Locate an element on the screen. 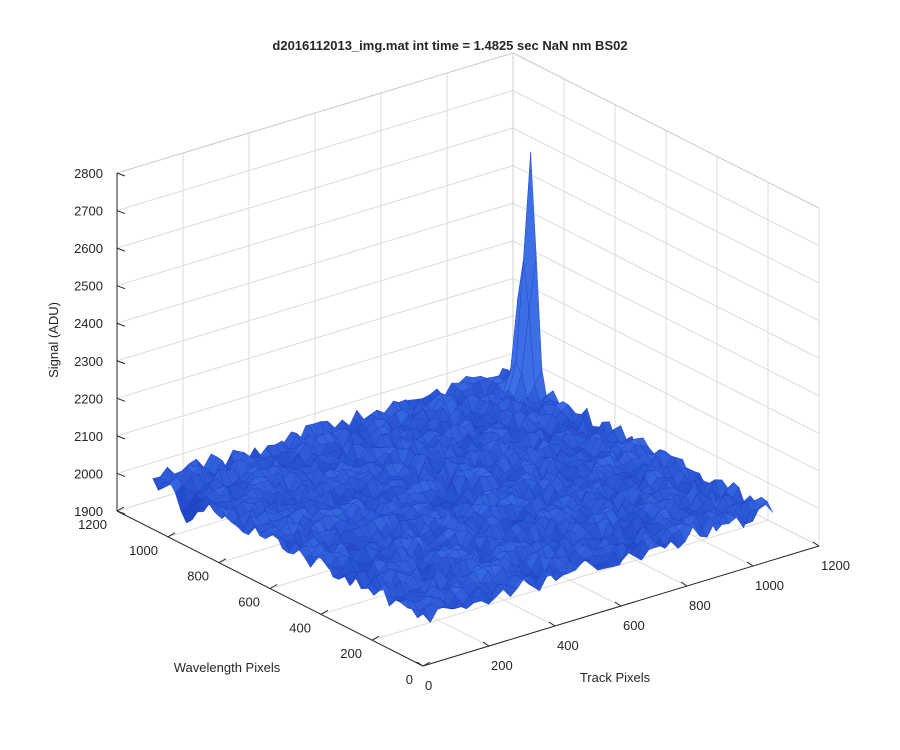  y-tick-label: 1200 is located at coordinates (92, 524).